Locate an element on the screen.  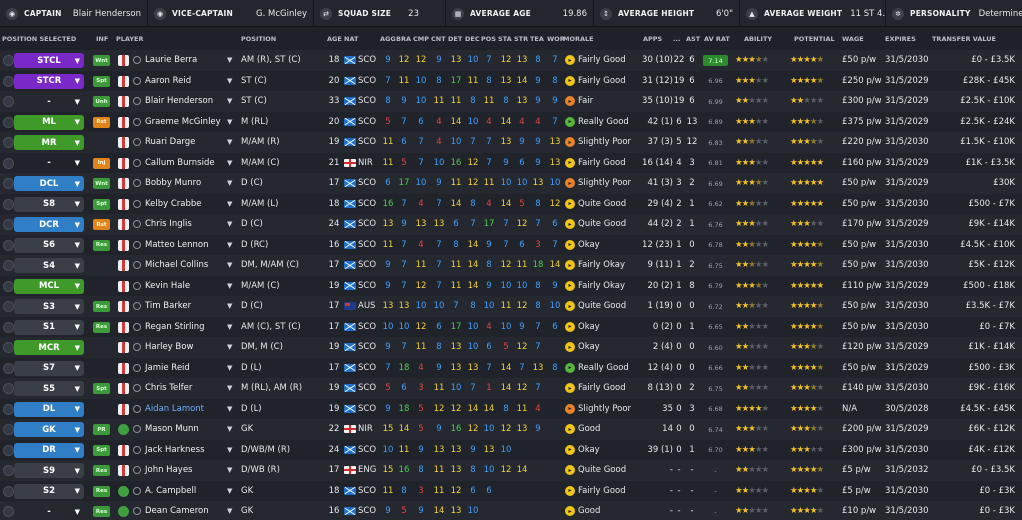
position-selector: STCR ▼ is located at coordinates (49, 81).